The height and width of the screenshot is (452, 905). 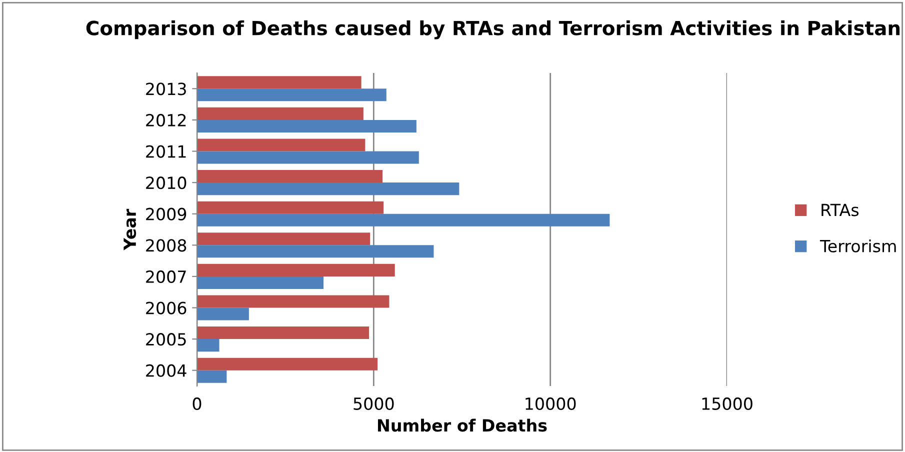 I want to click on y-tick-label: 2004, so click(x=166, y=370).